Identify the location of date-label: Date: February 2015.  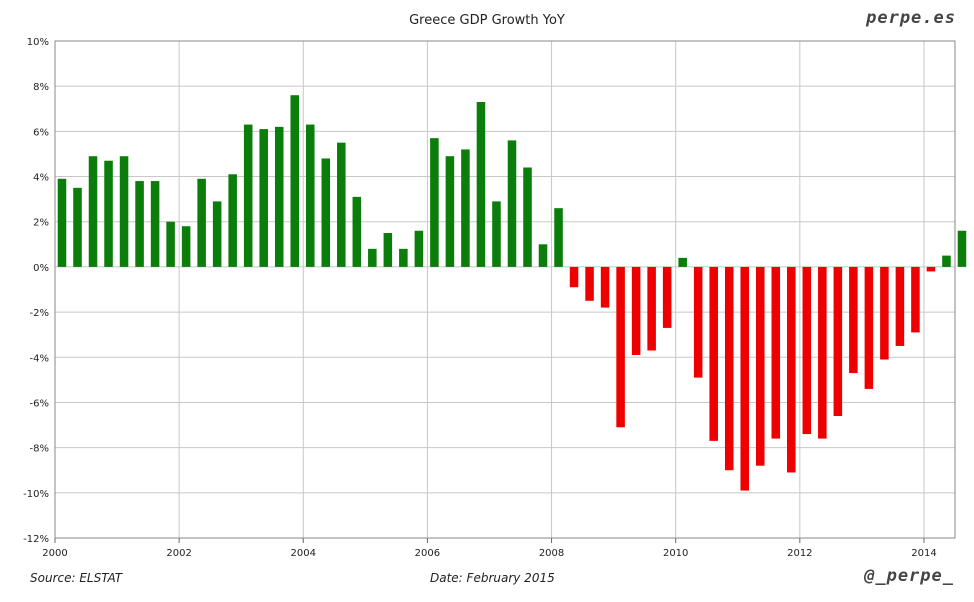
(492, 578).